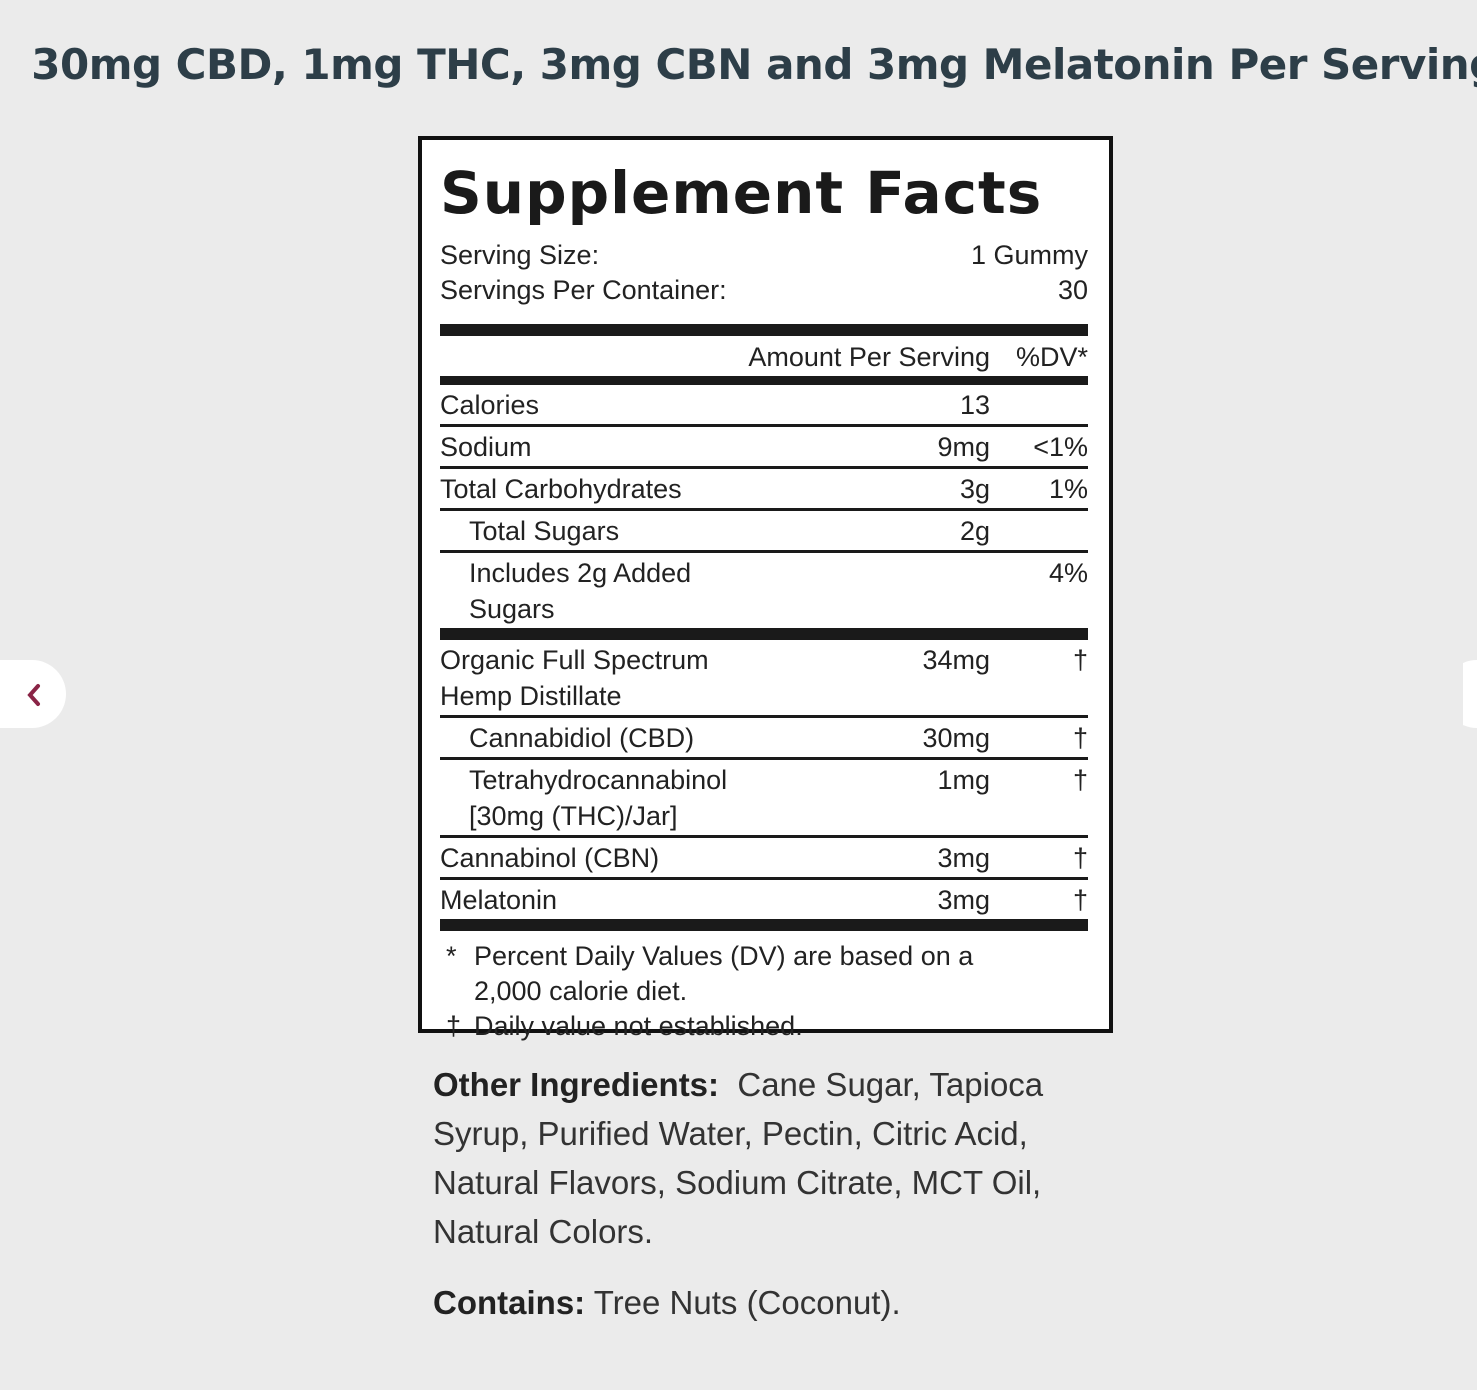  I want to click on dv-header: %DV*, so click(1051, 357).